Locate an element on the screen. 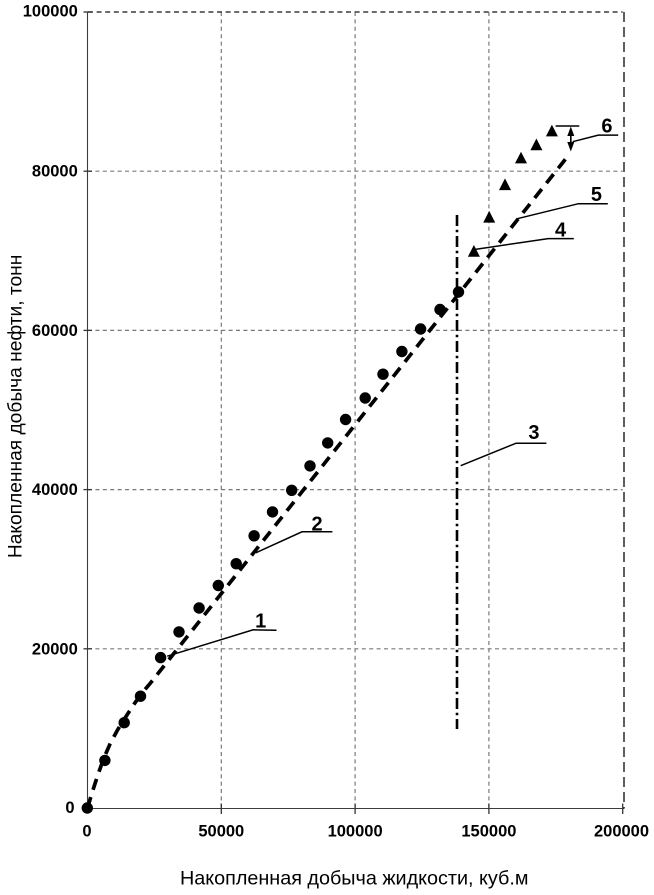 This screenshot has width=654, height=895. svg-text: 60000 is located at coordinates (55, 331).